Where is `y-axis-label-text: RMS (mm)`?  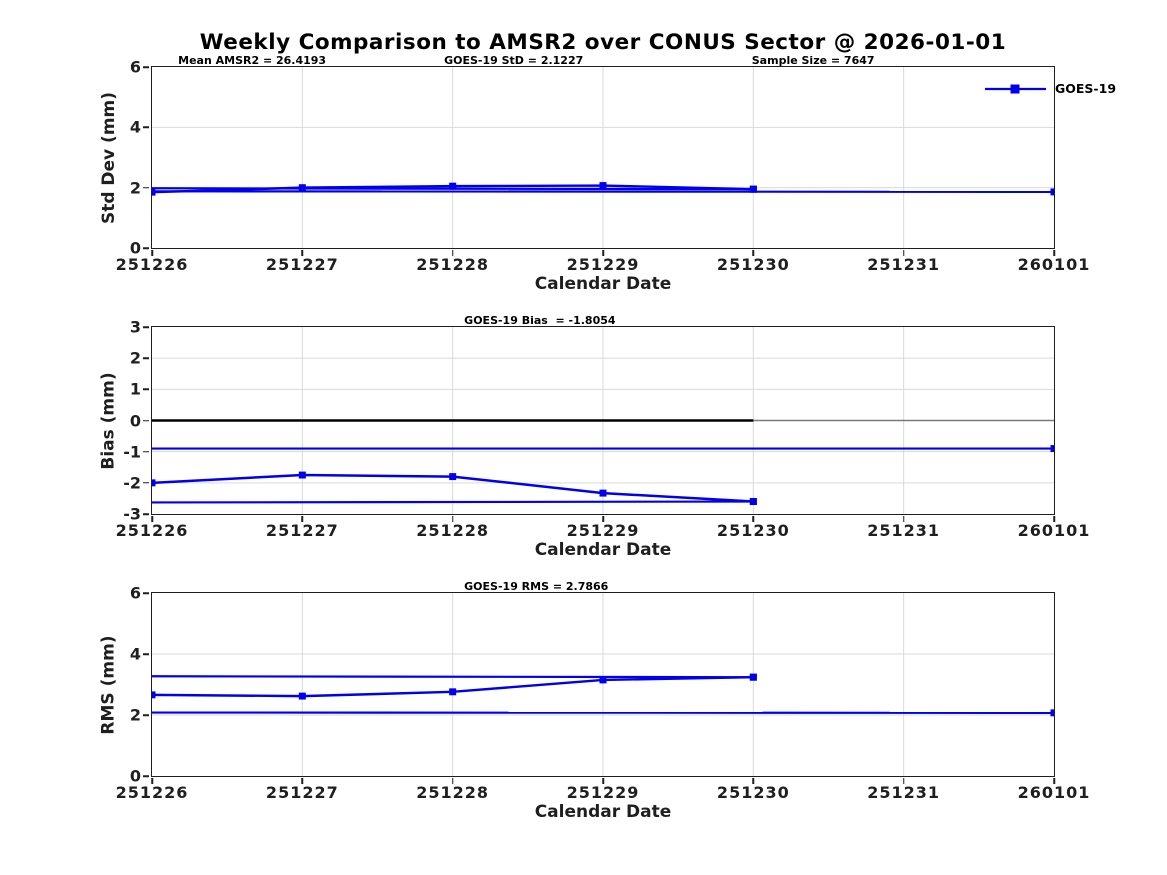
y-axis-label-text: RMS (mm) is located at coordinates (109, 684).